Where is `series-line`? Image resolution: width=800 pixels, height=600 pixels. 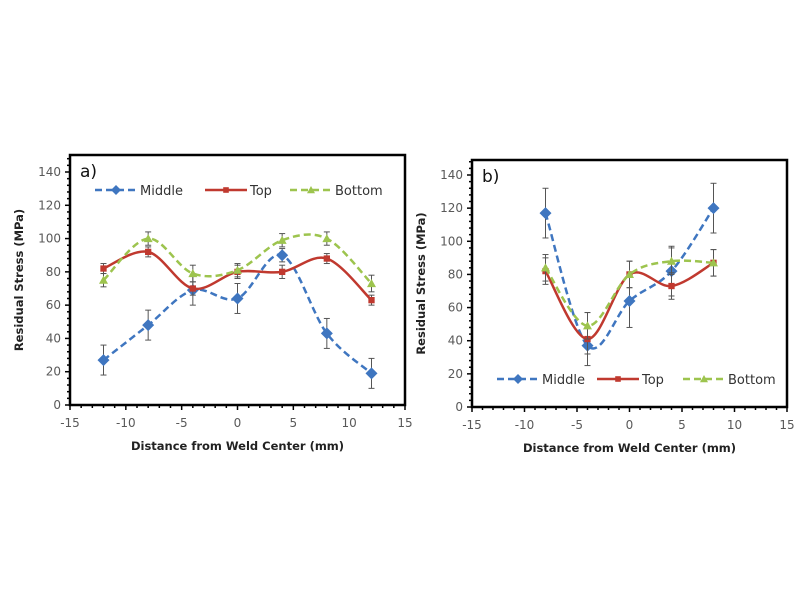 series-line is located at coordinates (629, 278).